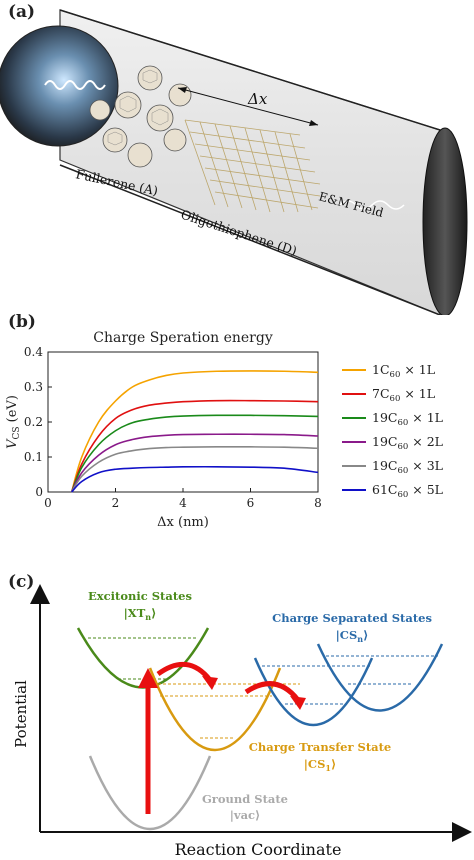 Image resolution: width=474 pixels, height=860 pixels. I want to click on gs-ket: |vac⟩, so click(245, 815).